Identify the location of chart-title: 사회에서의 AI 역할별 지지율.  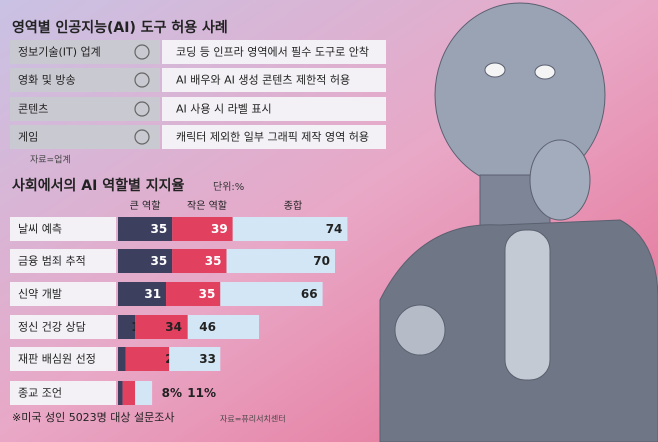
(98, 185).